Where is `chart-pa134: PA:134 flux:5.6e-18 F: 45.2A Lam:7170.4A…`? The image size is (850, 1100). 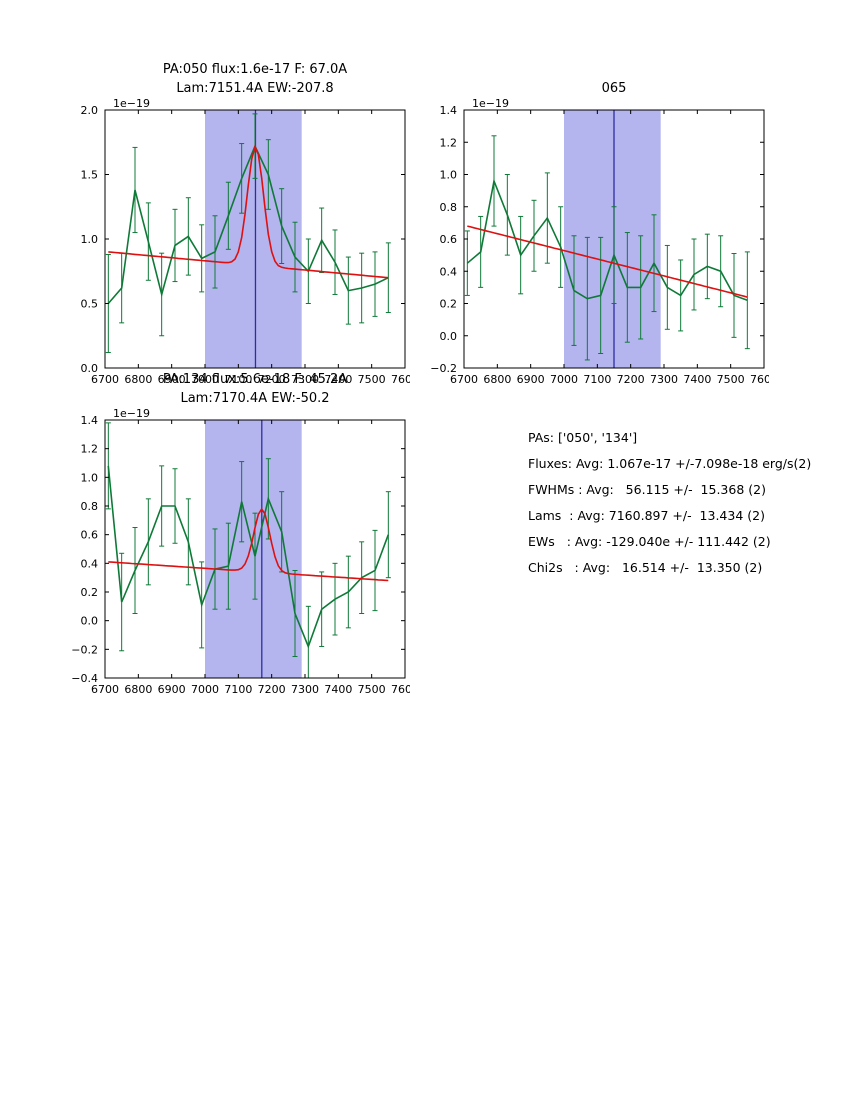 chart-pa134: PA:134 flux:5.6e-18 F: 45.2A Lam:7170.4A… is located at coordinates (230, 538).